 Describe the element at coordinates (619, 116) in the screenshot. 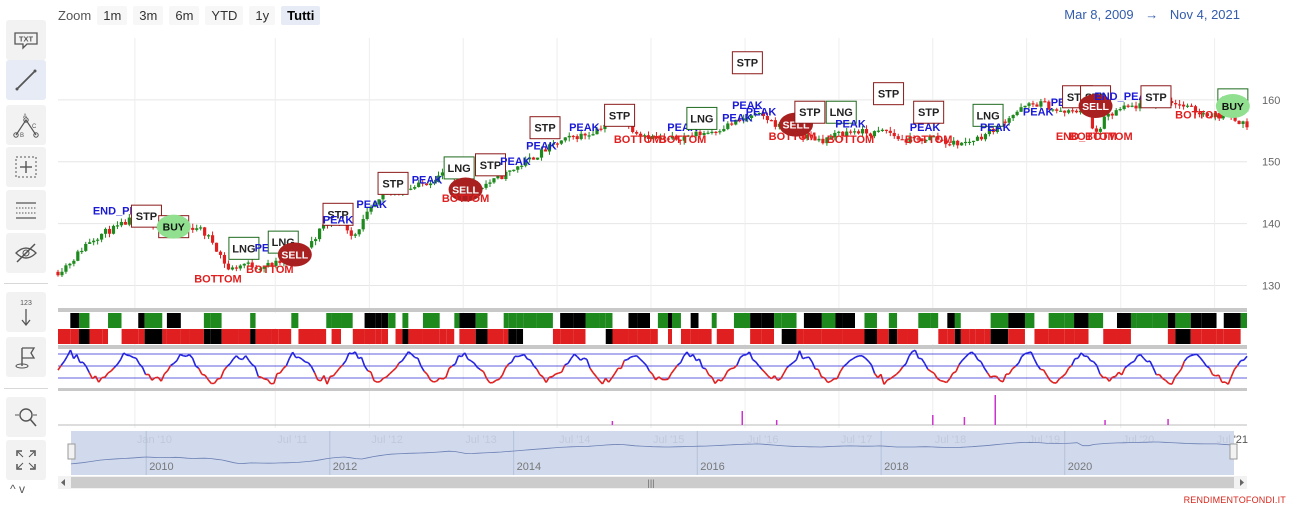

I see `stp-label: STP` at that location.